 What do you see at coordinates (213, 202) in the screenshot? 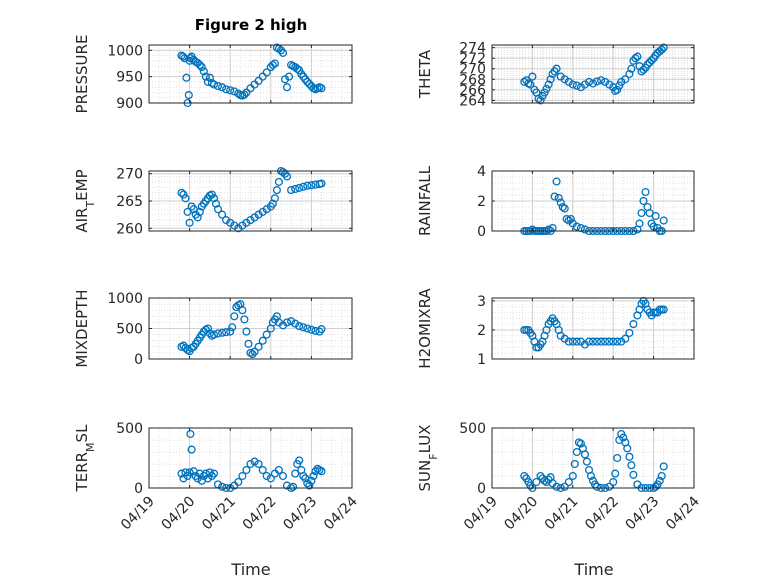
I see `subplot-air-temp: 260 265 270 AIRTEMP` at bounding box center [213, 202].